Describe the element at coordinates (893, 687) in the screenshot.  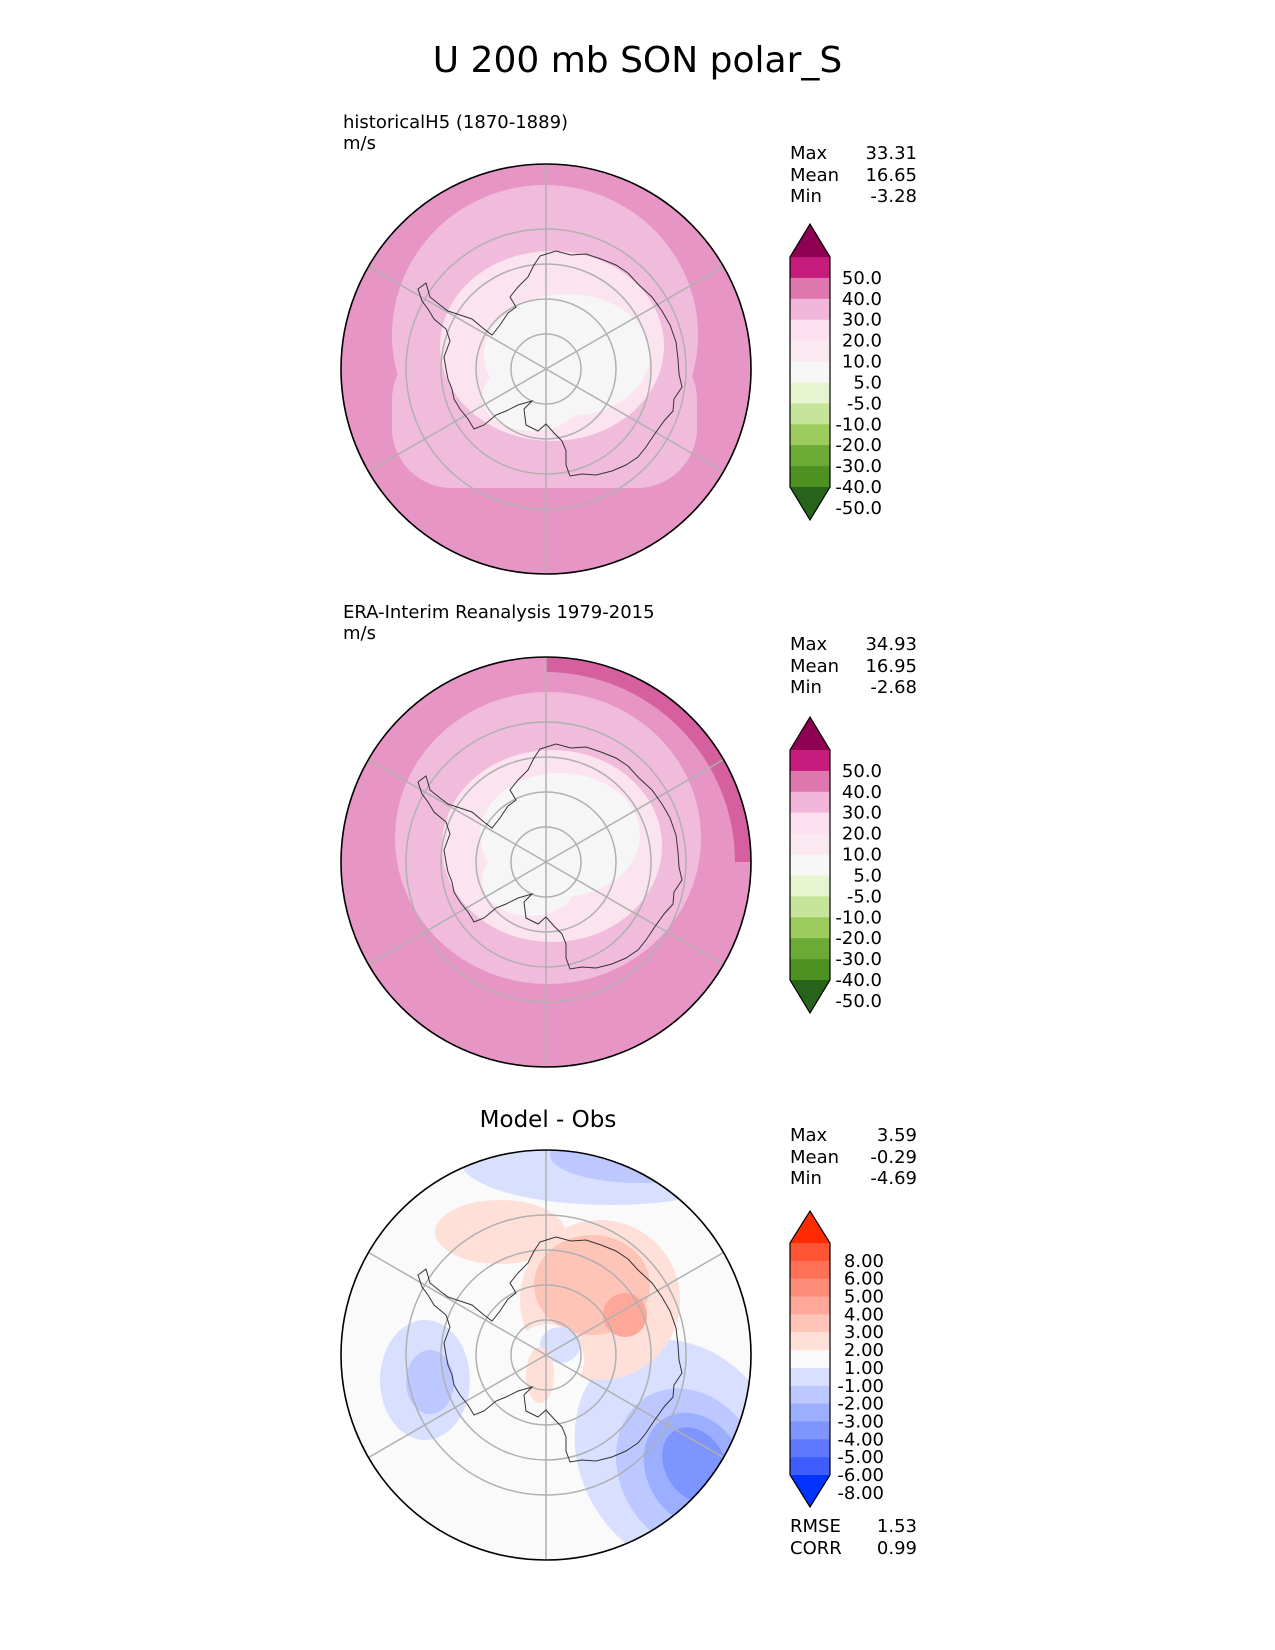
I see `stat-min-value: -2.68` at that location.